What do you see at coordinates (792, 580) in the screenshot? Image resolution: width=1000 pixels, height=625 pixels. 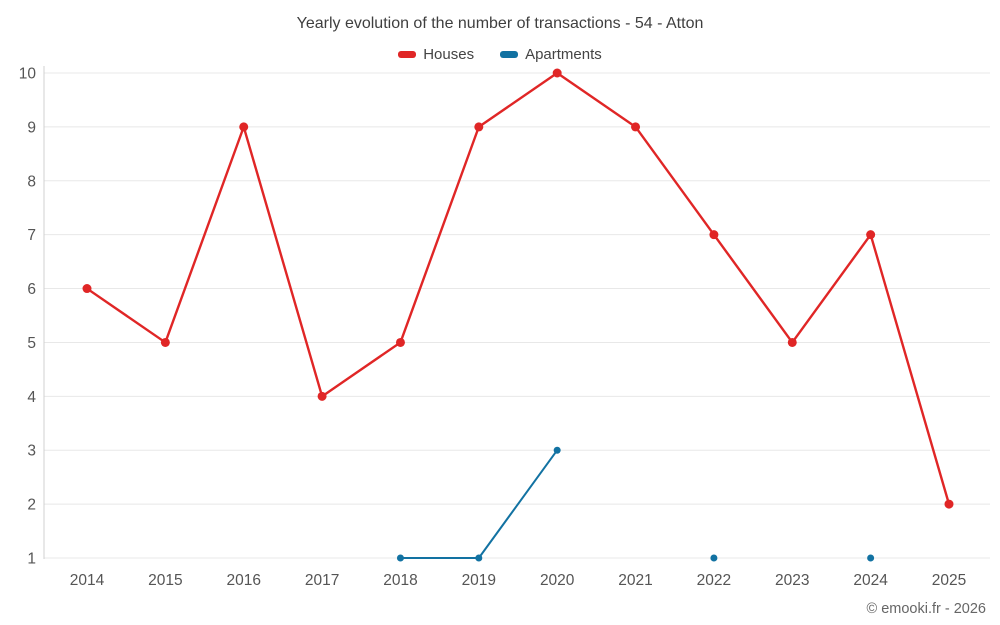 I see `x-tick-label: 2023` at bounding box center [792, 580].